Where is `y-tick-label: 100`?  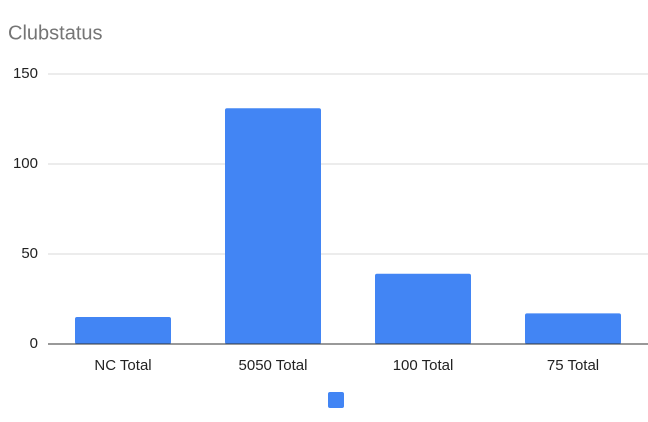 y-tick-label: 100 is located at coordinates (25, 163).